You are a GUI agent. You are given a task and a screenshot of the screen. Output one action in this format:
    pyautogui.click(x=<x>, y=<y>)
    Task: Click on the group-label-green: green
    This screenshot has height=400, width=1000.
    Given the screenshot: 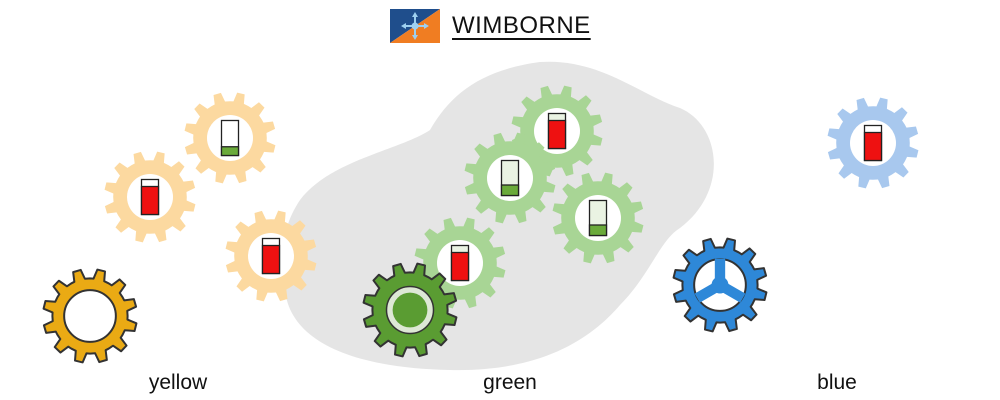 What is the action you would take?
    pyautogui.click(x=510, y=382)
    